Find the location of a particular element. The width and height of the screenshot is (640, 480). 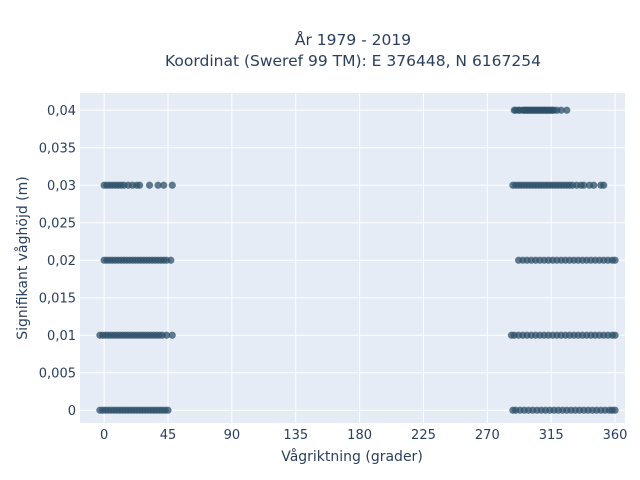

chart-title: År 1979 - 2019 is located at coordinates (353, 39).